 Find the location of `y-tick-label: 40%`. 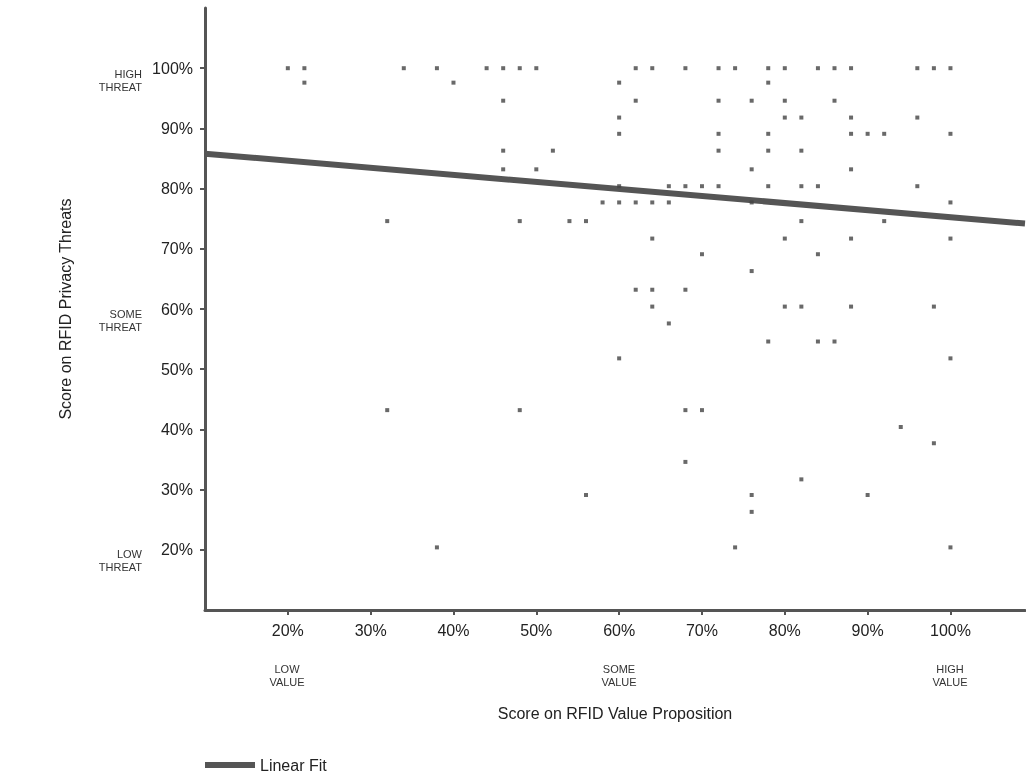

y-tick-label: 40% is located at coordinates (176, 429).